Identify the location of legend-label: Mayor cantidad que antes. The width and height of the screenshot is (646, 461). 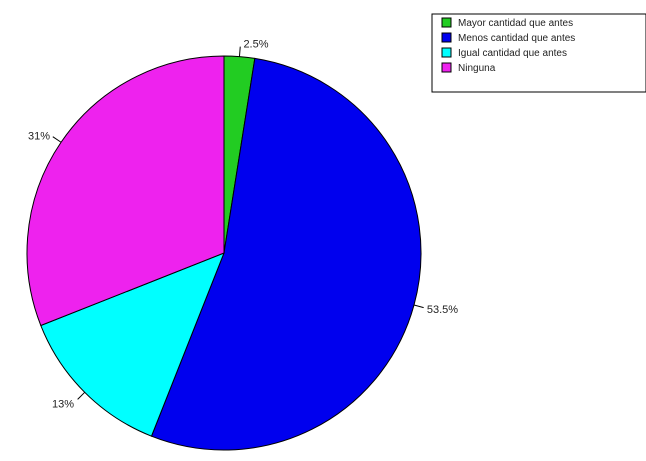
(515, 23).